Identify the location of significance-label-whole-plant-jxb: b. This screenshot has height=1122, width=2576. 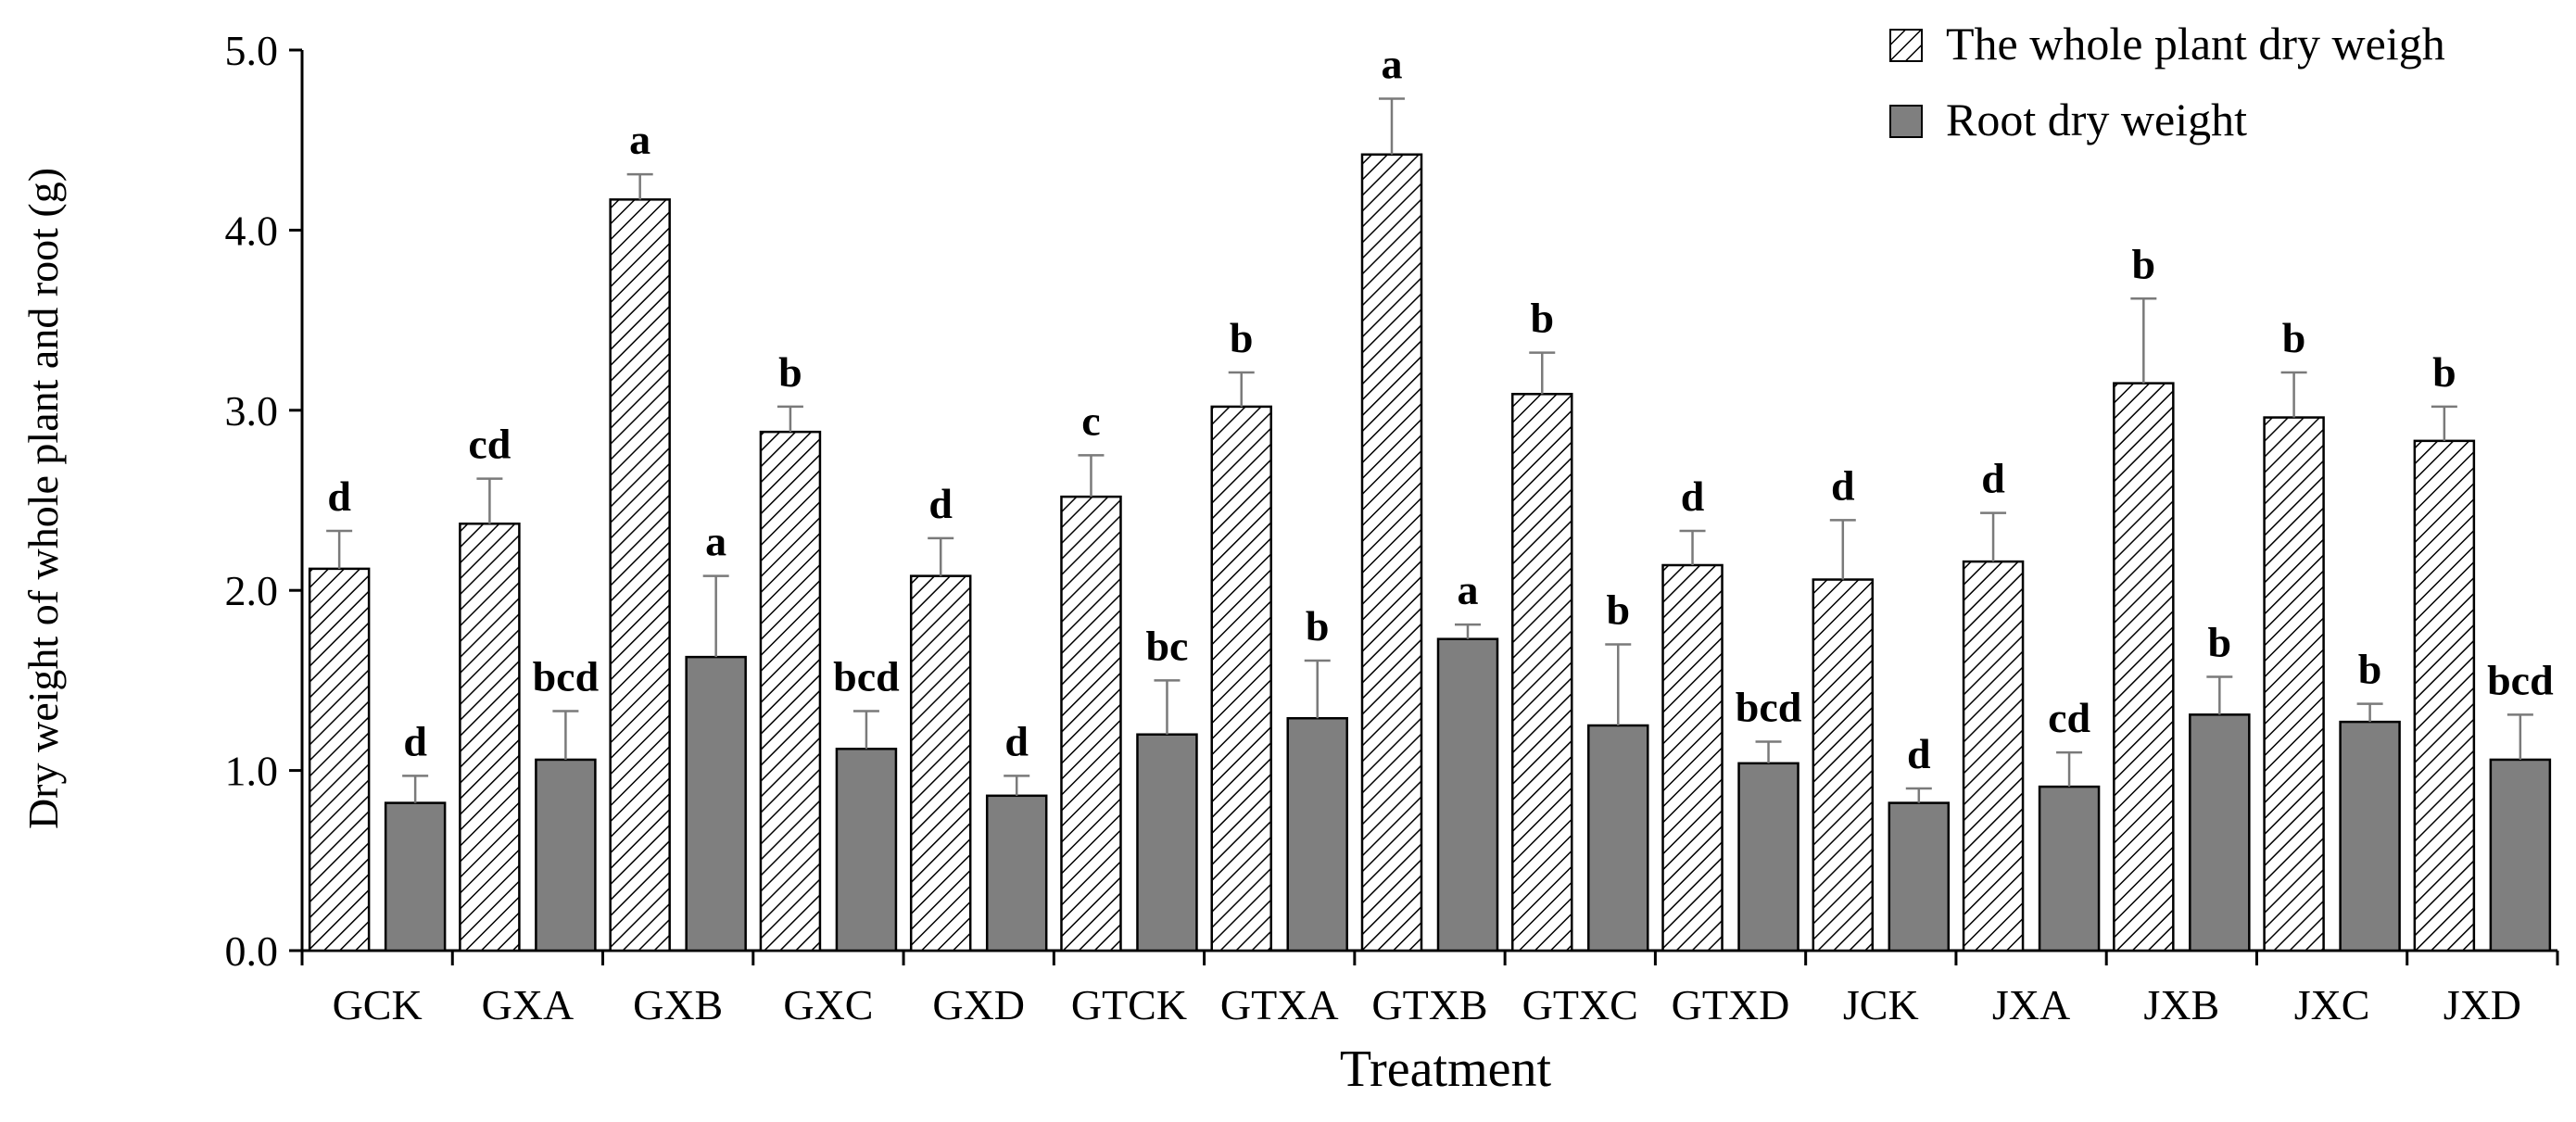
(2144, 264).